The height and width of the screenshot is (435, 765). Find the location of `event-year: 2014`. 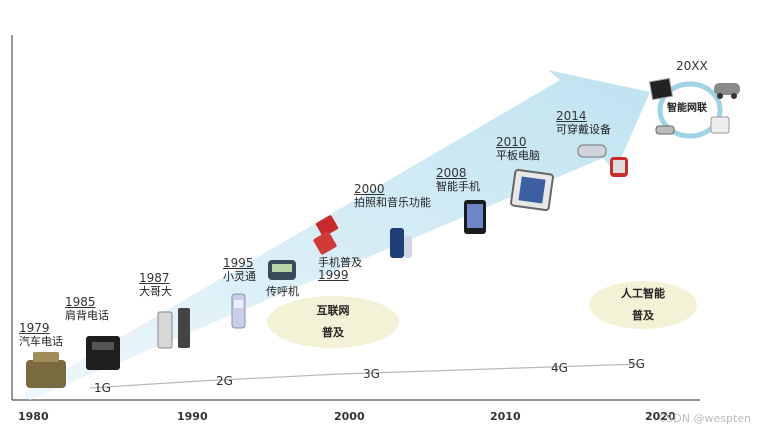

event-year: 2014 is located at coordinates (571, 116).